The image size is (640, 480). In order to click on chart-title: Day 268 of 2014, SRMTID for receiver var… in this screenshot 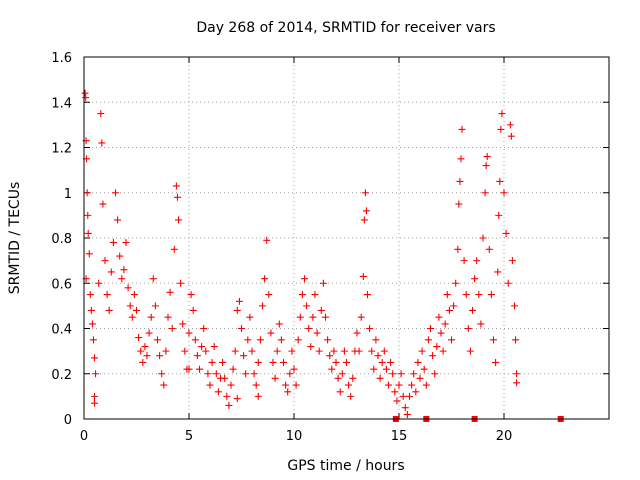, I will do `click(345, 28)`.